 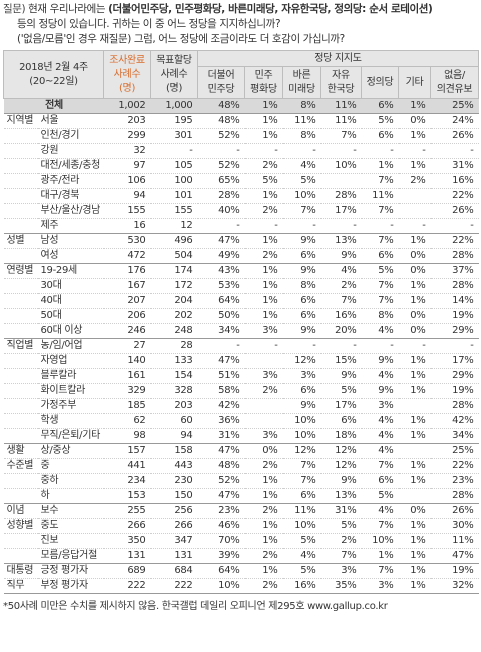 I want to click on group-label: 대통령, so click(x=20, y=571).